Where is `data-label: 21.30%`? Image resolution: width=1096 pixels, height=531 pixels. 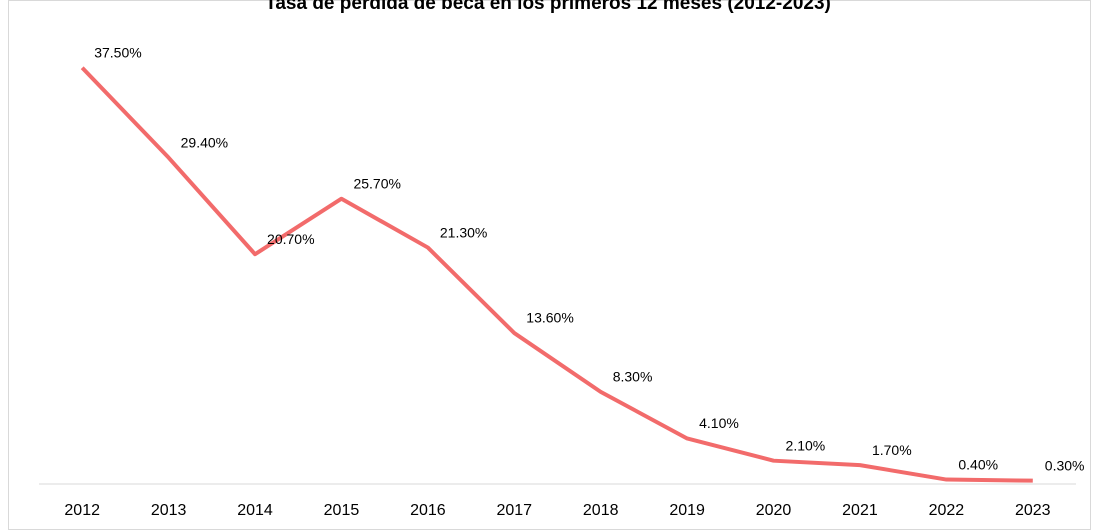 data-label: 21.30% is located at coordinates (463, 232).